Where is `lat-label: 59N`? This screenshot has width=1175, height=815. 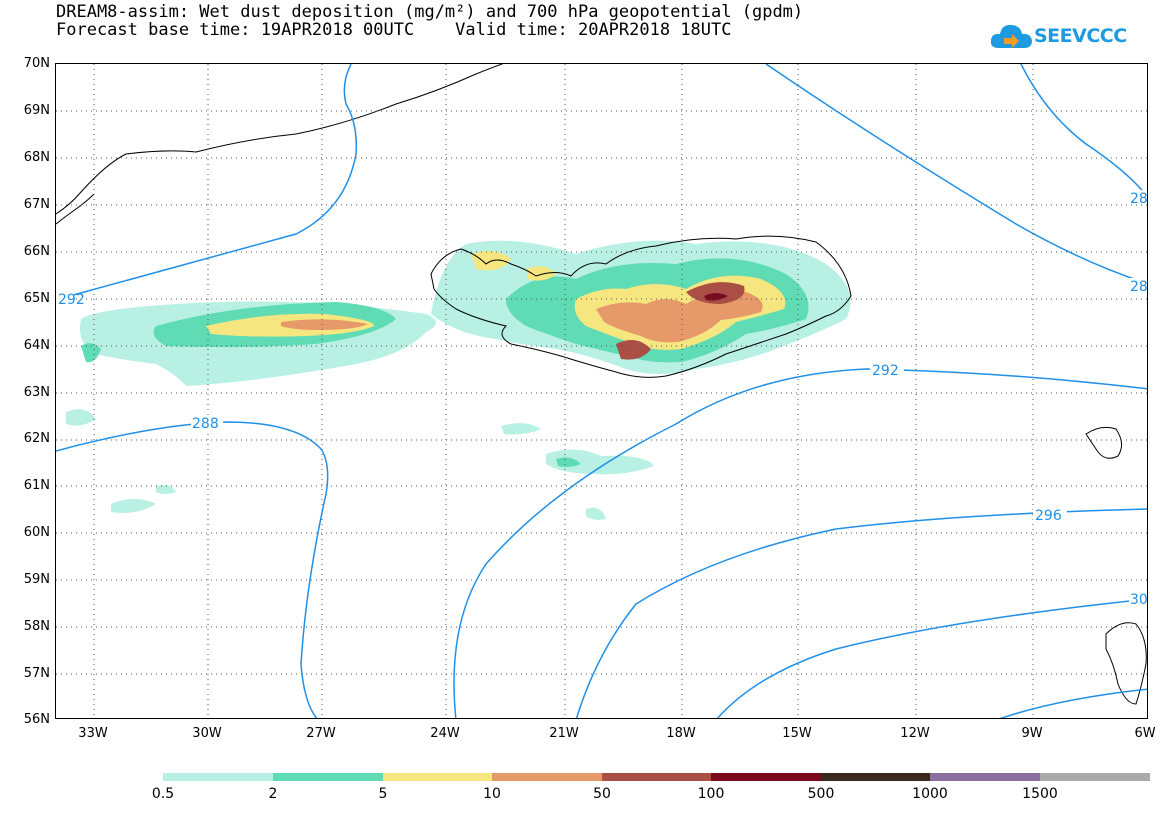
lat-label: 59N is located at coordinates (36, 579).